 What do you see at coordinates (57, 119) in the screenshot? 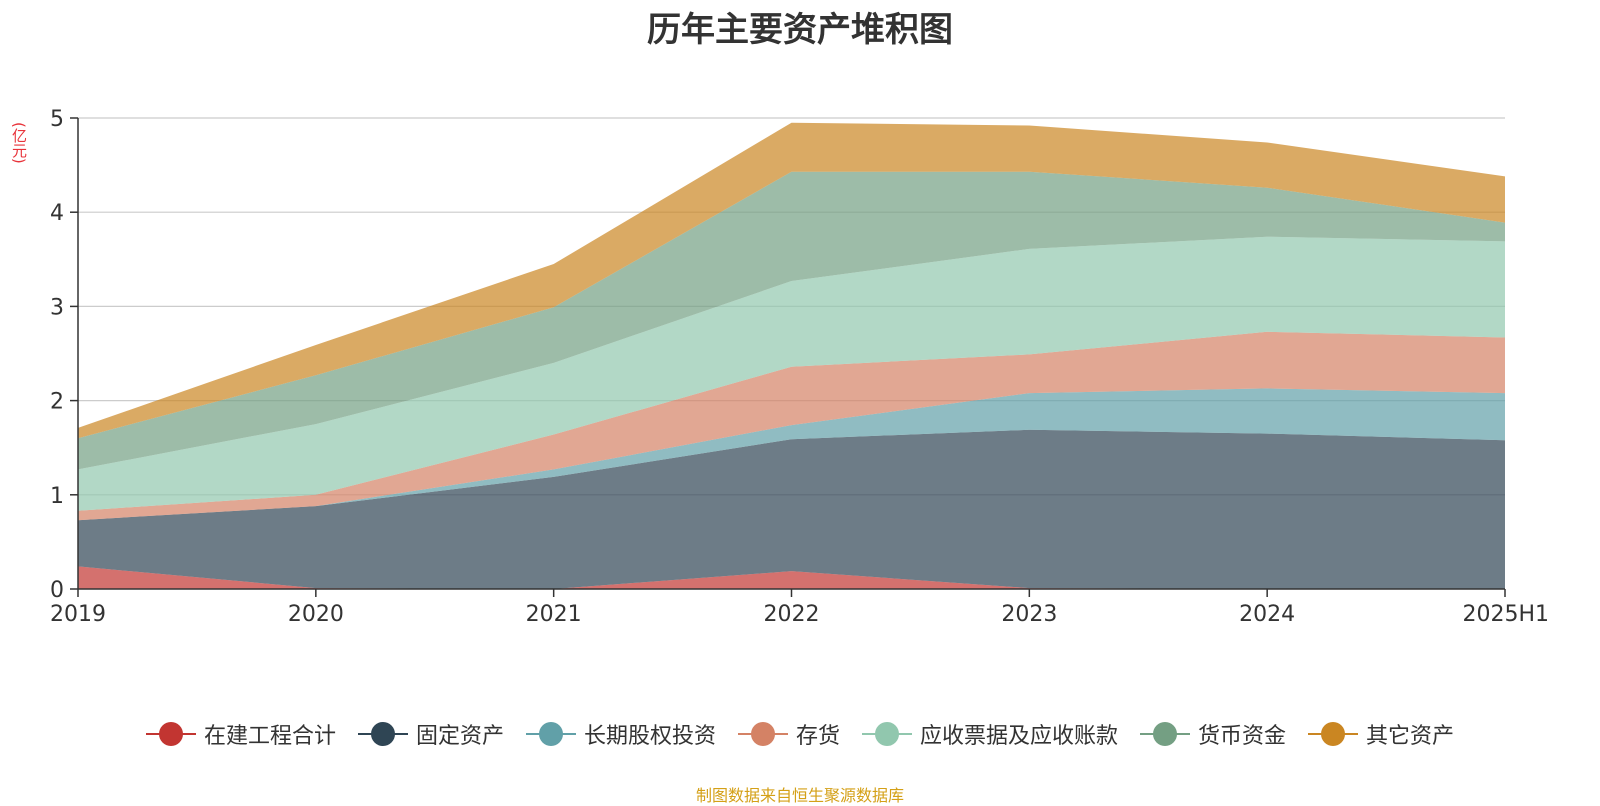
I see `y-tick-label: 5` at bounding box center [57, 119].